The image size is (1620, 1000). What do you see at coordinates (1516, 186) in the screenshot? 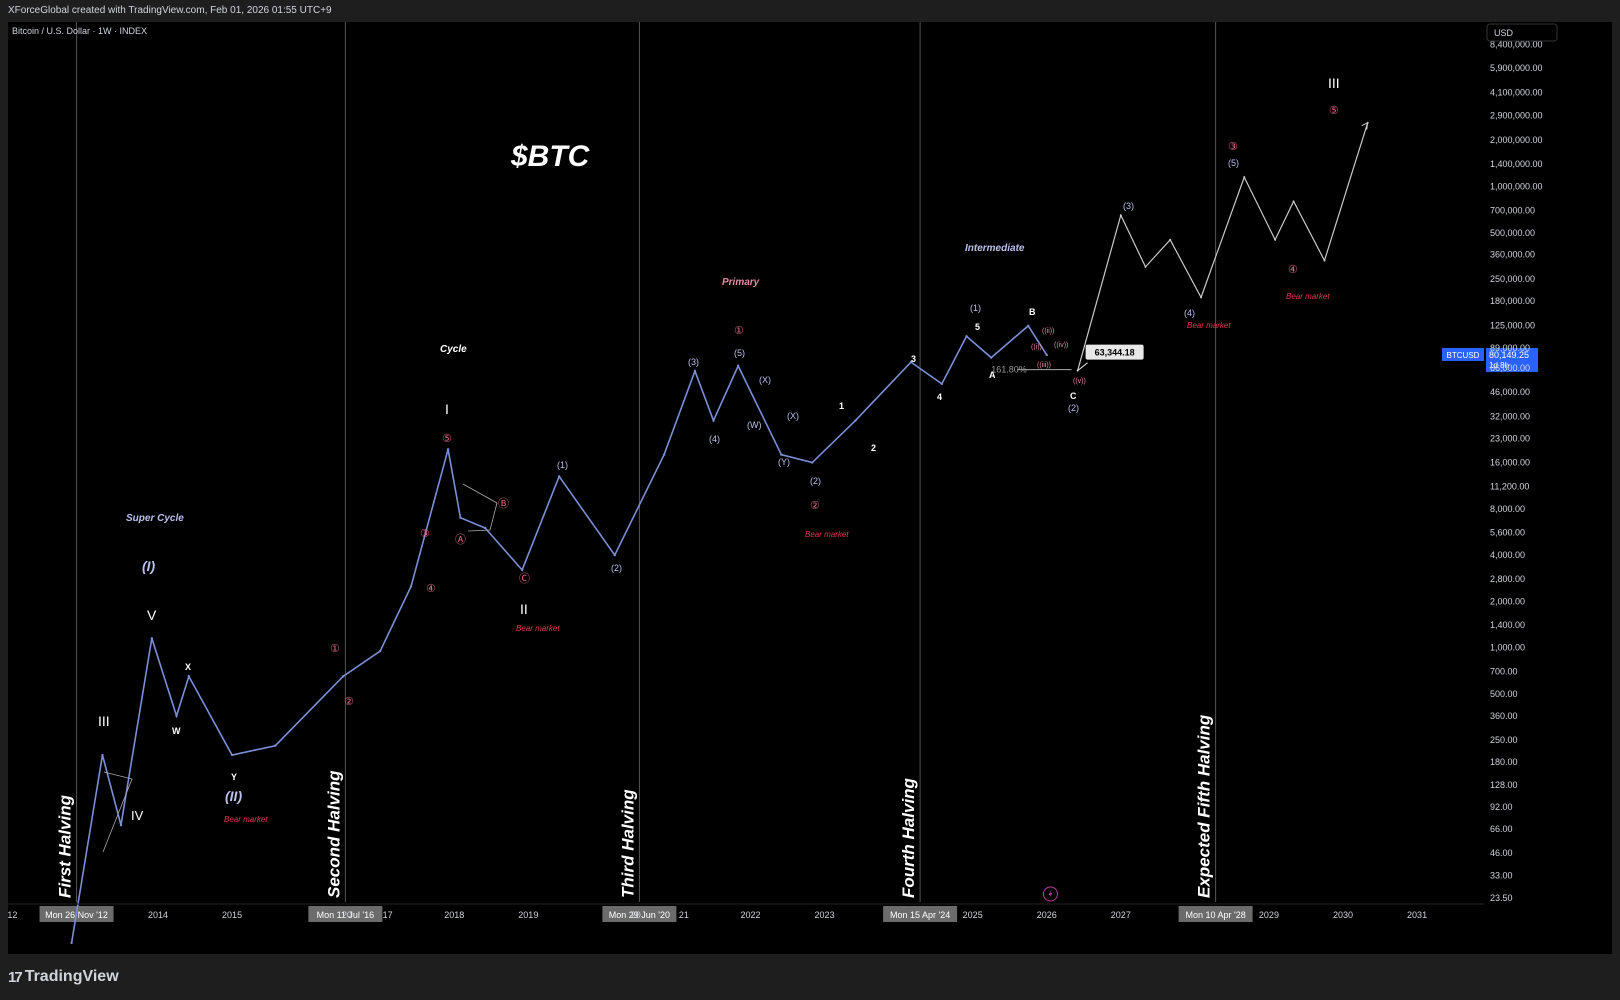
I see `y-tick-label: 1,000,000.00` at bounding box center [1516, 186].